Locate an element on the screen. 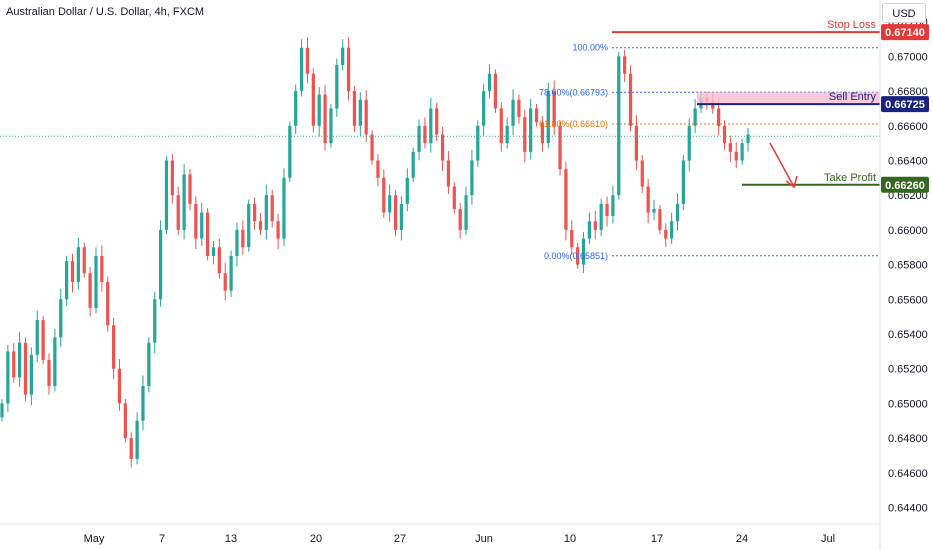 This screenshot has width=932, height=550. y-tick-label: 0.66400 is located at coordinates (908, 161).